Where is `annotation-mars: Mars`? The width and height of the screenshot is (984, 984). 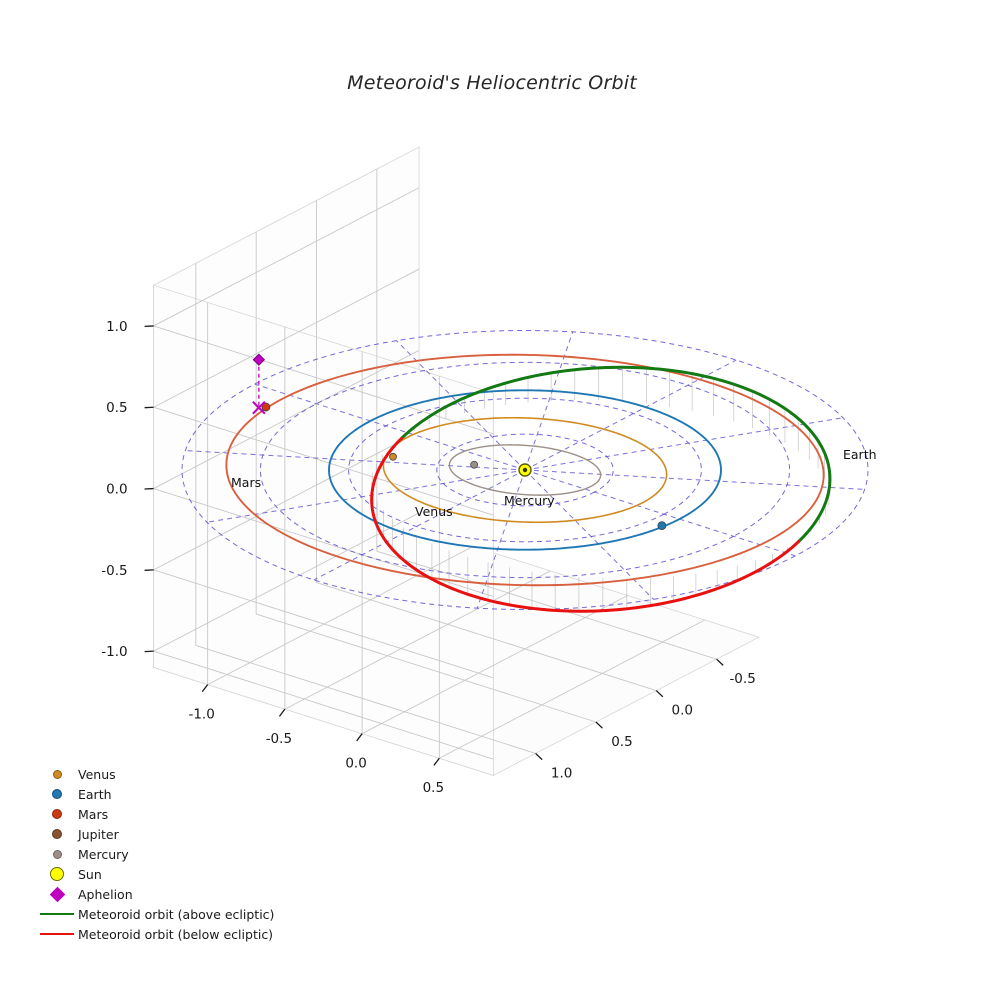
annotation-mars: Mars is located at coordinates (246, 482).